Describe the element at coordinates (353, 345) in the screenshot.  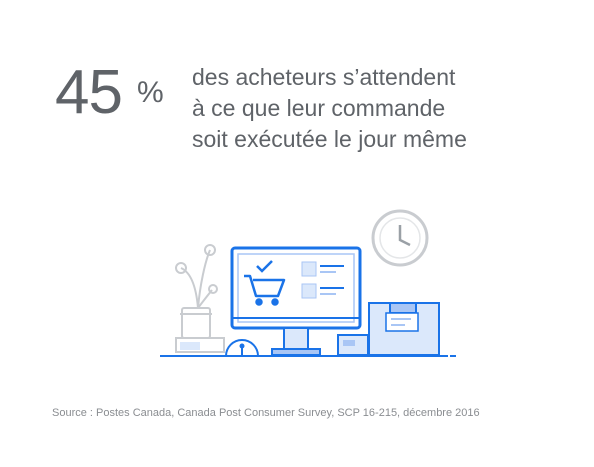
I see `small-package-icon` at that location.